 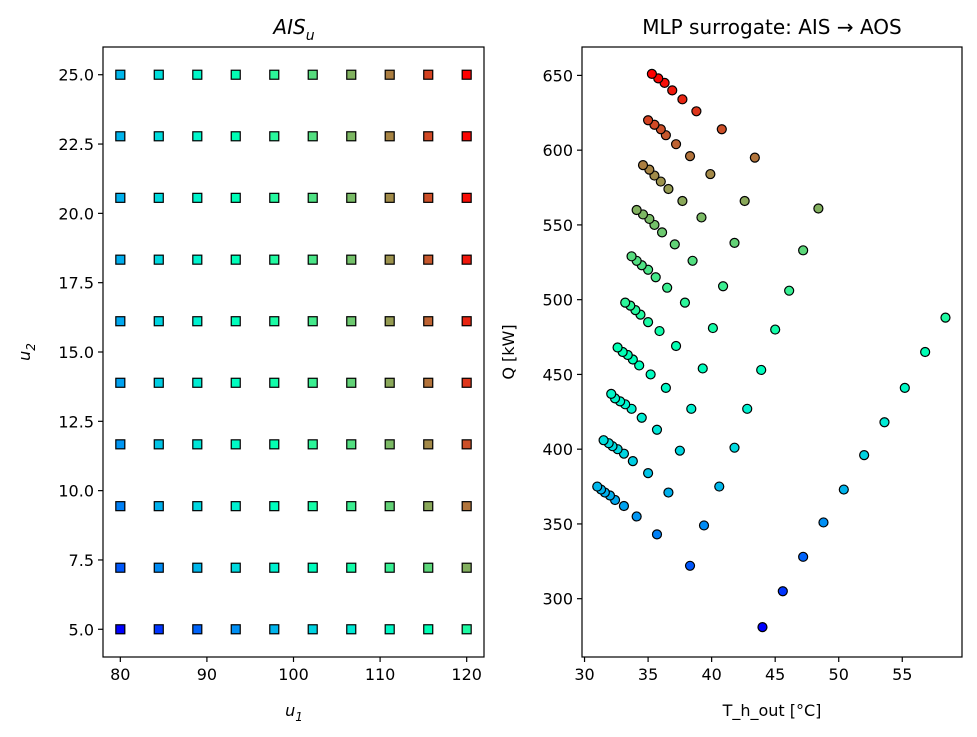 I want to click on left-y-tick-label: 17.5, so click(x=76, y=283).